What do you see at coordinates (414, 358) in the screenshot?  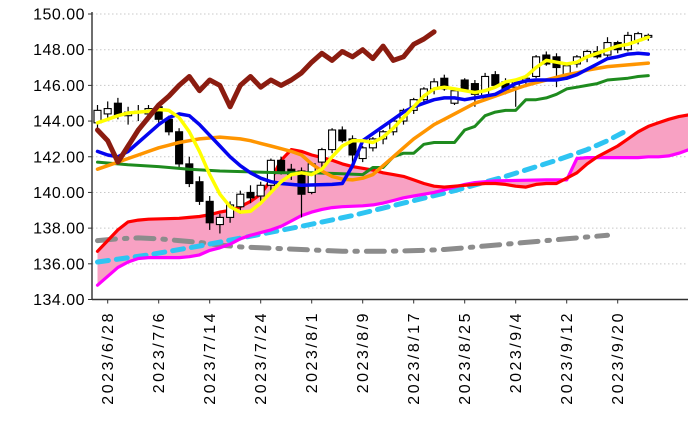 I see `x-tick-label: 2023/8/17` at bounding box center [414, 358].